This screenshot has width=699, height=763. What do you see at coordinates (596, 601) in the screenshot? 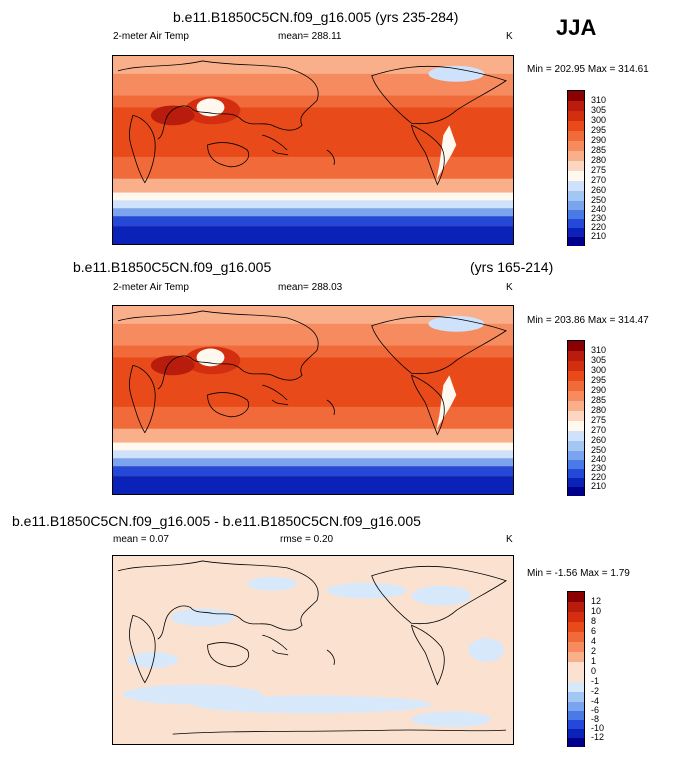
I see `cbar-tick-label: 12` at bounding box center [596, 601].